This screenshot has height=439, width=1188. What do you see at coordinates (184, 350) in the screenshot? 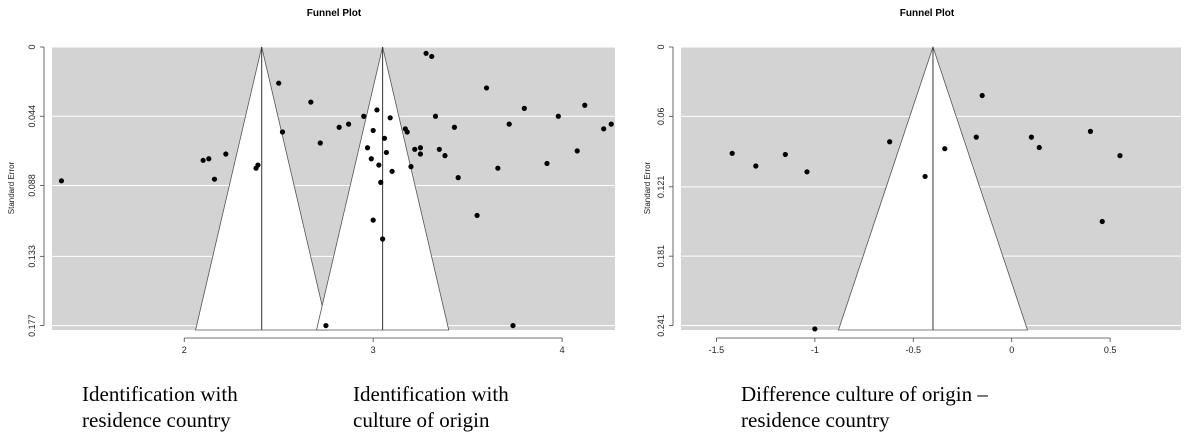
I see `left-x-tick-label-0: 2` at bounding box center [184, 350].